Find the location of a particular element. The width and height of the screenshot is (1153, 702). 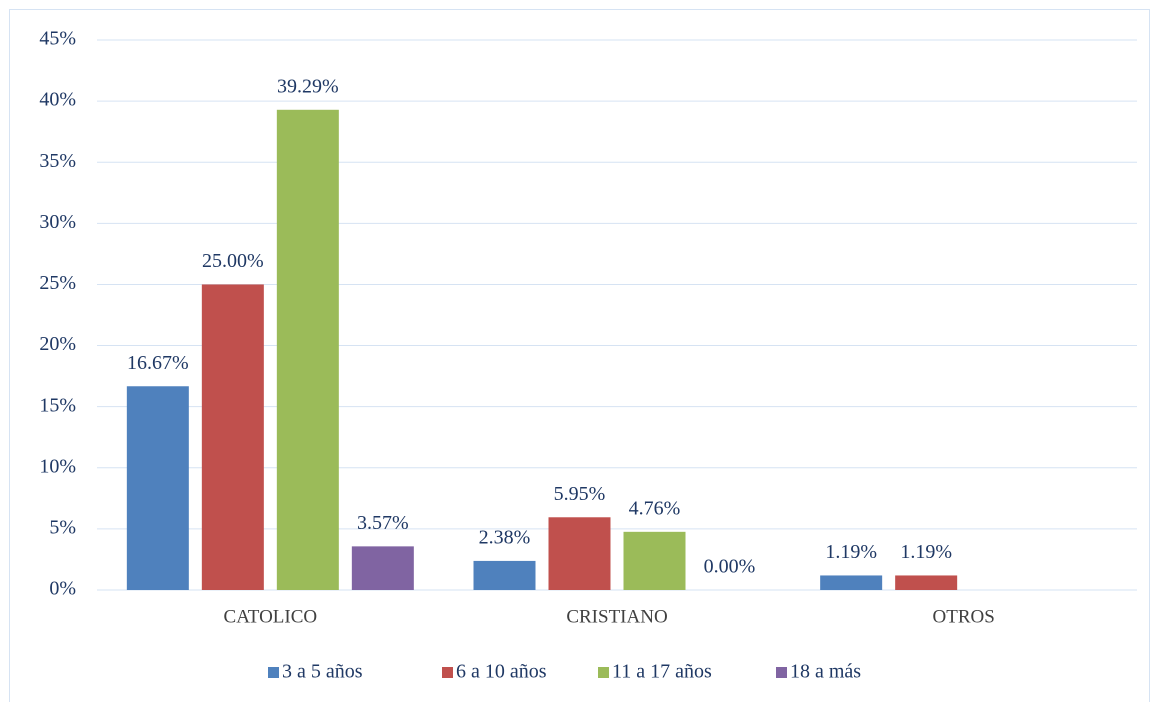

y-tick-label: 45% is located at coordinates (57, 39).